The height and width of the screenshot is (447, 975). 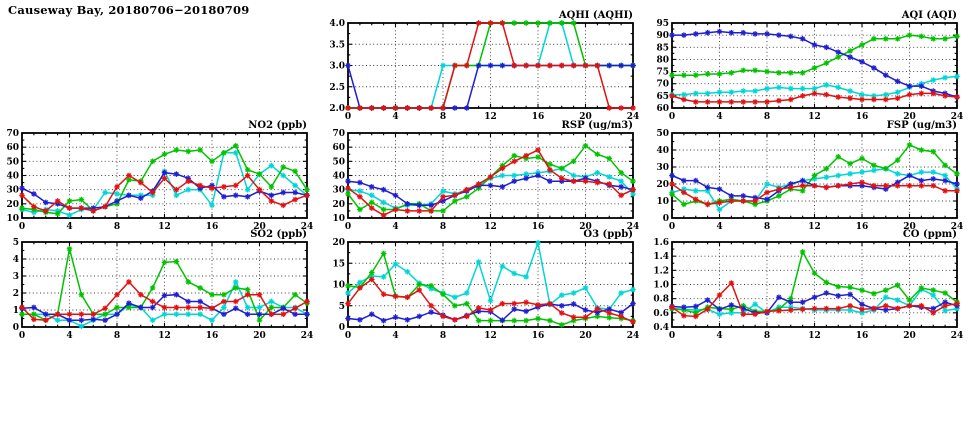 What do you see at coordinates (484, 70) in the screenshot?
I see `chart-plot-aqhi: 0 4 8 12 16 20 24 2.0 2.5 3.0 3.5 4.0` at bounding box center [484, 70].